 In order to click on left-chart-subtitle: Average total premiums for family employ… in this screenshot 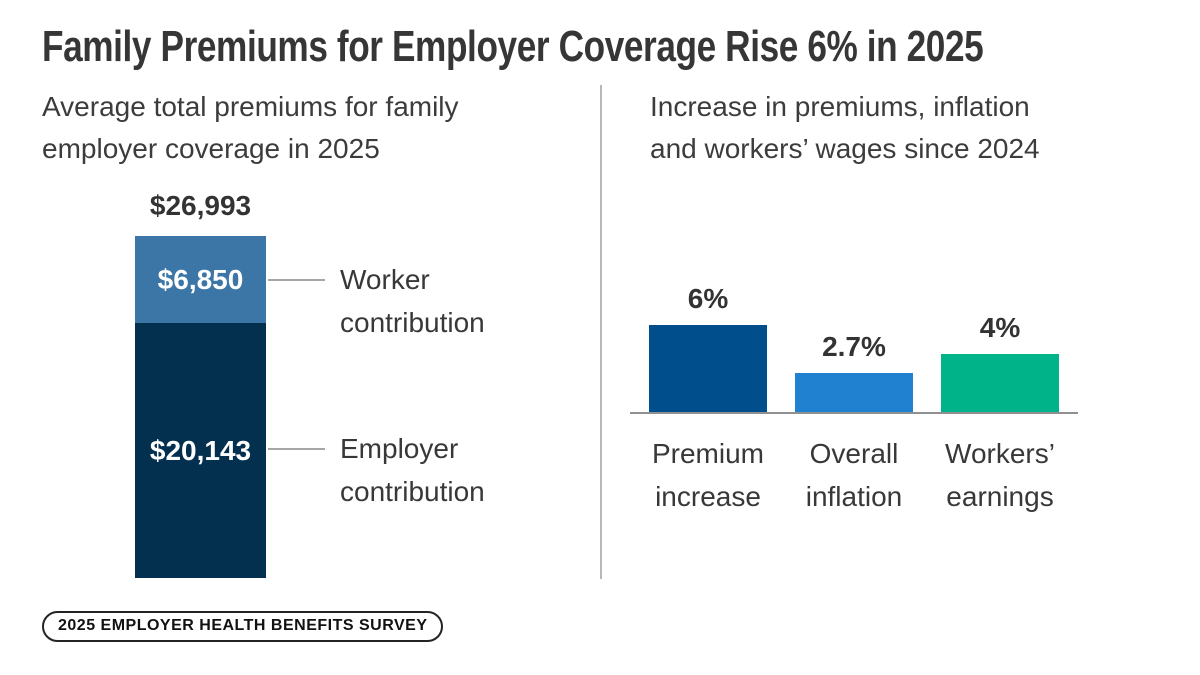, I will do `click(250, 128)`.